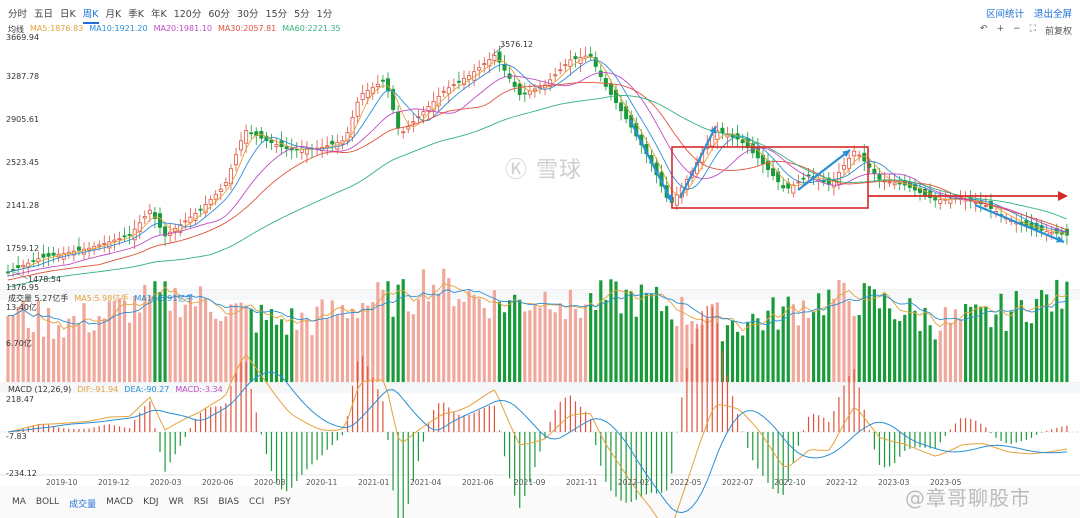  I want to click on period-tab: 周K, so click(90, 15).